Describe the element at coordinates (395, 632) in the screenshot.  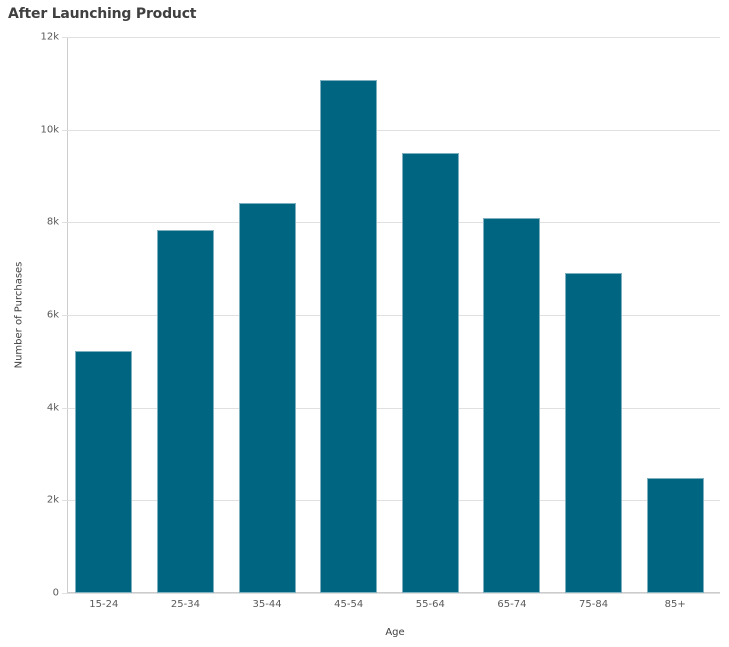
I see `x-axis-label: Age` at that location.